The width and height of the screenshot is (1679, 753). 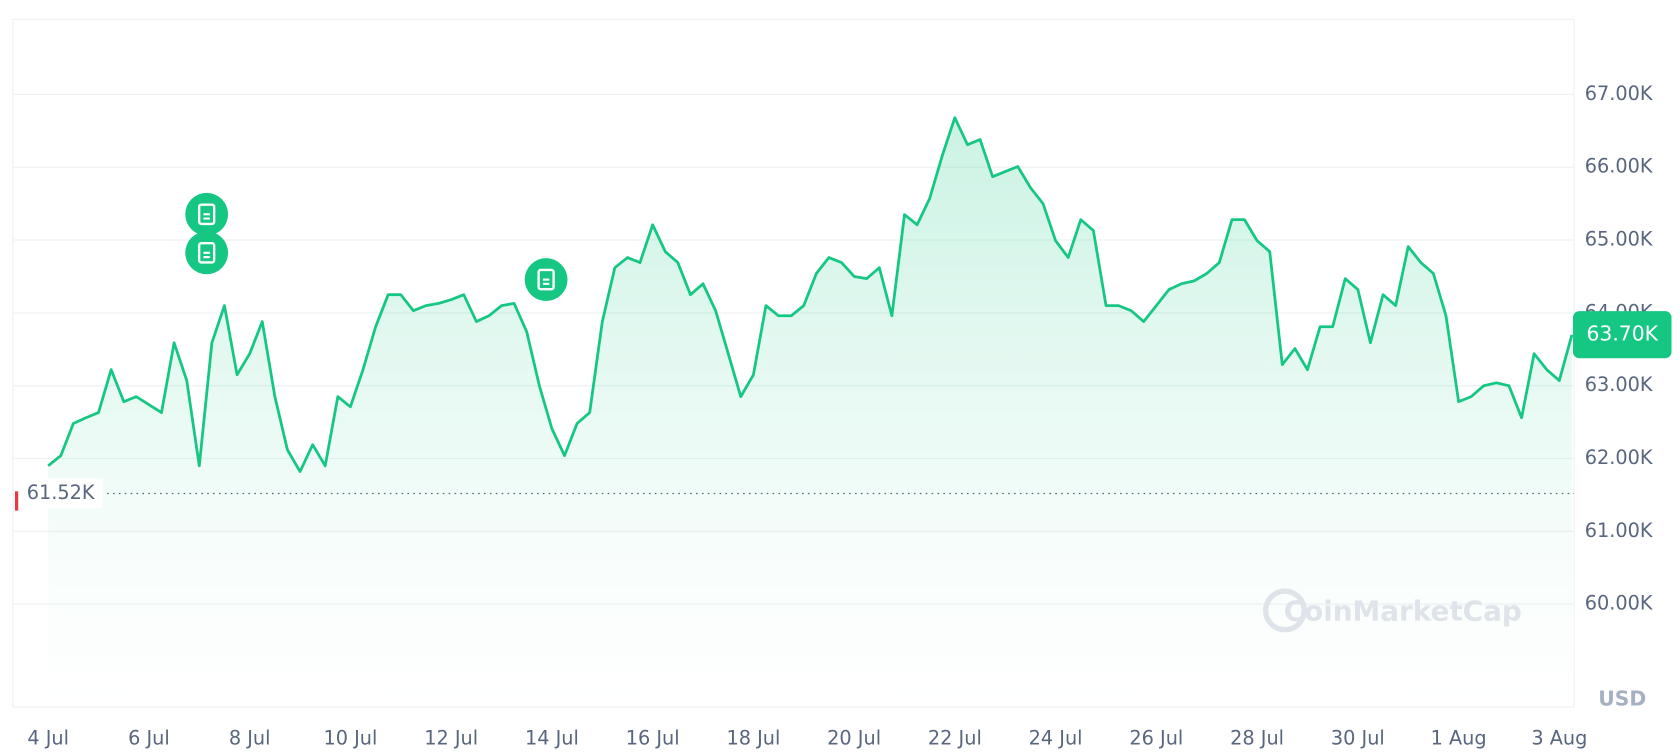 What do you see at coordinates (552, 737) in the screenshot?
I see `x-tick-label: 14 Jul` at bounding box center [552, 737].